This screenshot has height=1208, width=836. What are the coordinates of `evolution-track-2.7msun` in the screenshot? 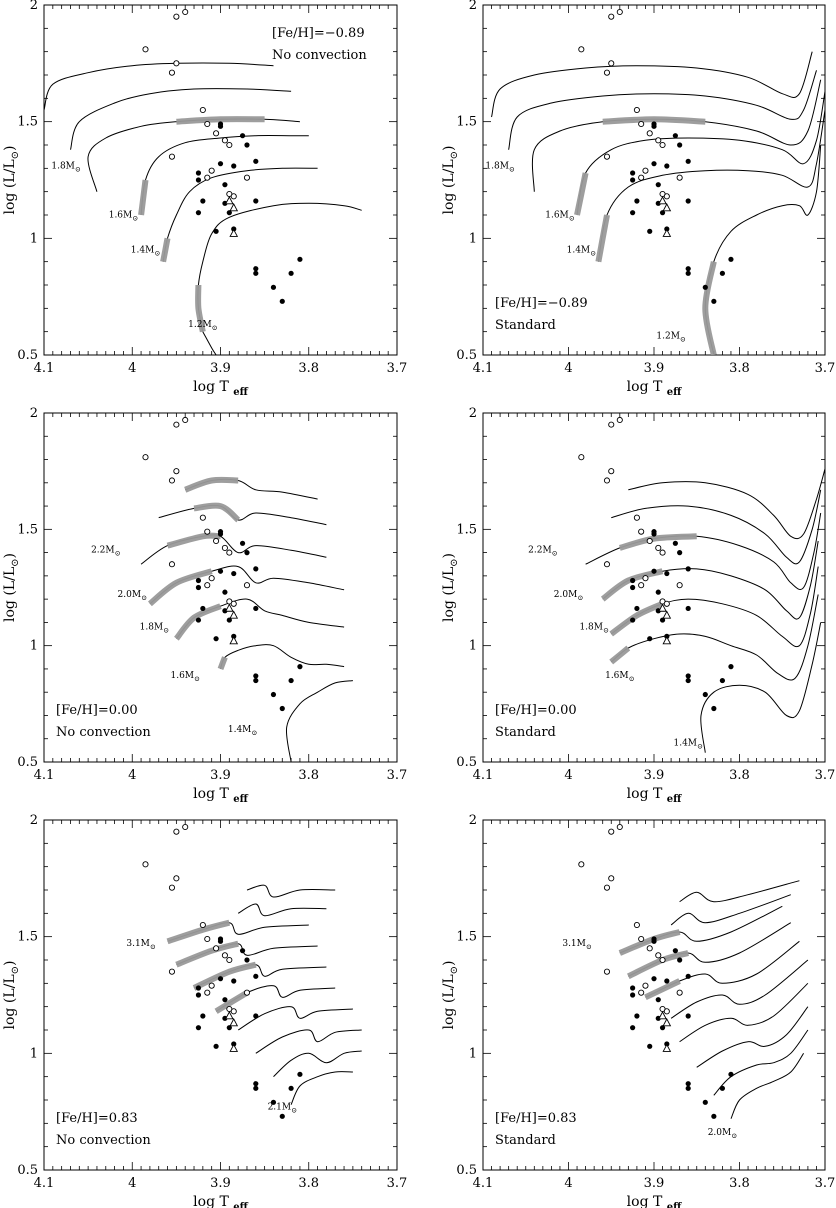 It's located at (295, 1018).